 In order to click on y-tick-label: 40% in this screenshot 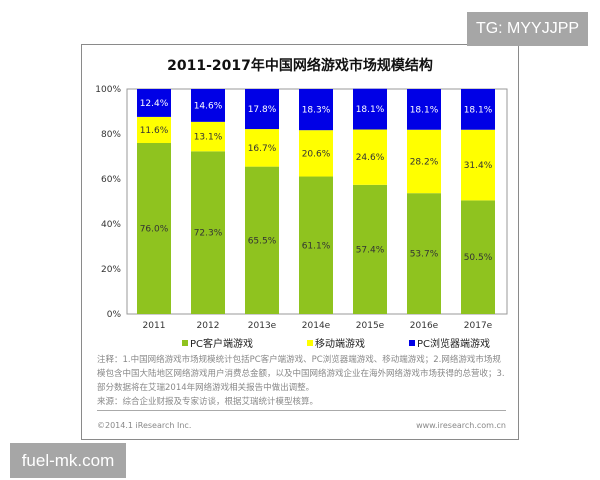, I will do `click(111, 225)`.